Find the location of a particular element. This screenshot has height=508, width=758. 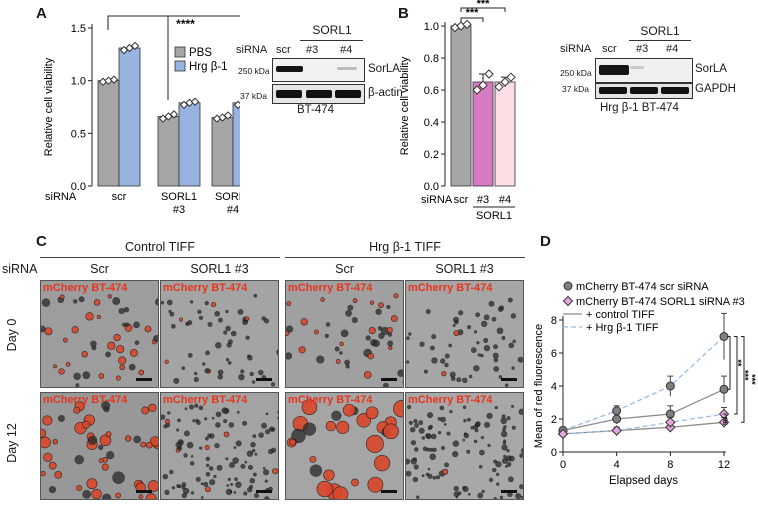

blot-a-mw-37: 37 kDa is located at coordinates (253, 96).